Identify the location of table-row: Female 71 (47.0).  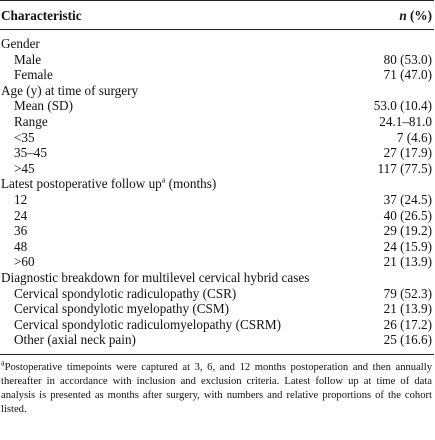
(217, 75).